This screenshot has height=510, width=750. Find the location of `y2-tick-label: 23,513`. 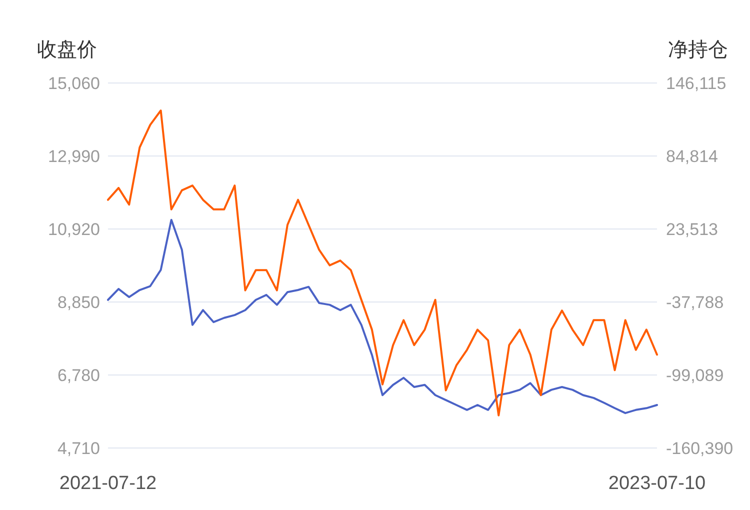

y2-tick-label: 23,513 is located at coordinates (692, 229).